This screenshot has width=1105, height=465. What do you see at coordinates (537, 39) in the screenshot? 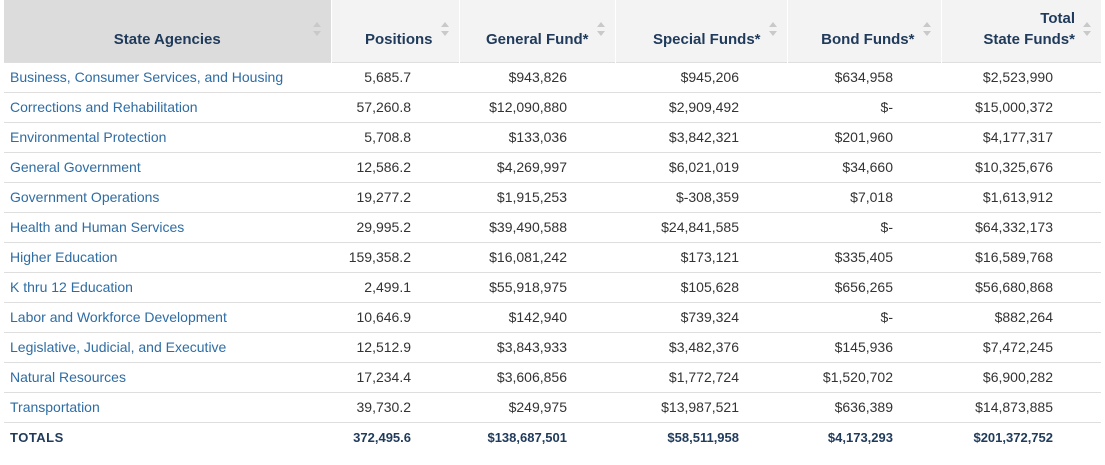
I see `column-header-label: General Fund*` at bounding box center [537, 39].